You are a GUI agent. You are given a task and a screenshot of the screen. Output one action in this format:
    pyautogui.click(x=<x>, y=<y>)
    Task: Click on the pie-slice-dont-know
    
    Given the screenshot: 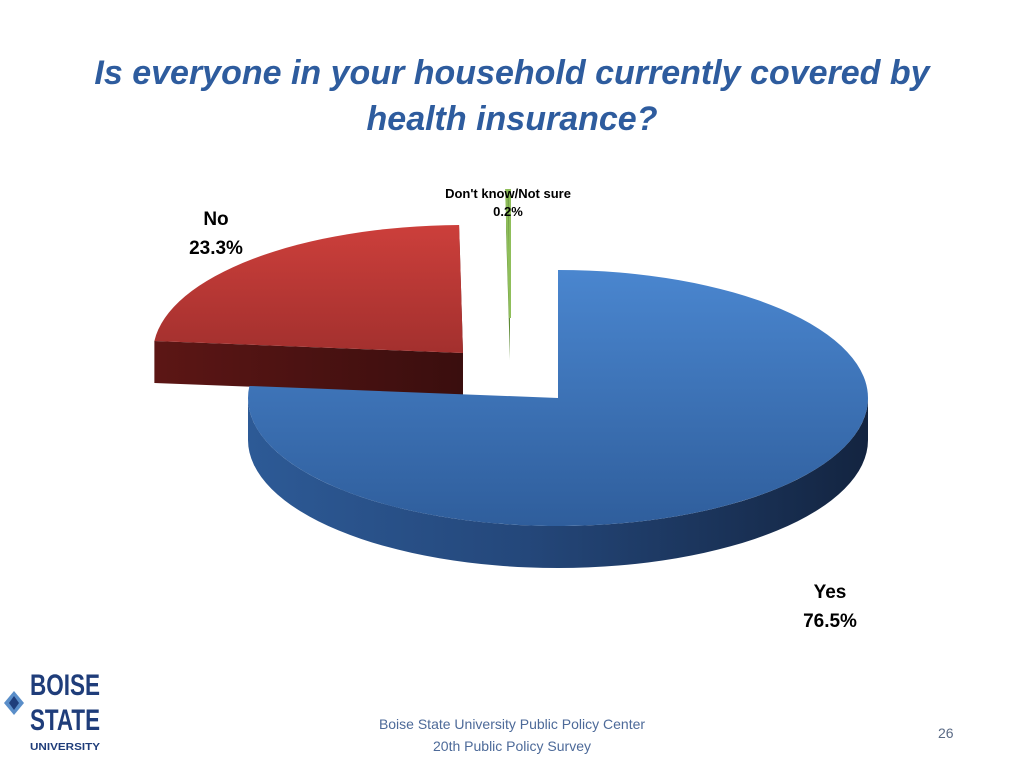 What is the action you would take?
    pyautogui.click(x=508, y=274)
    